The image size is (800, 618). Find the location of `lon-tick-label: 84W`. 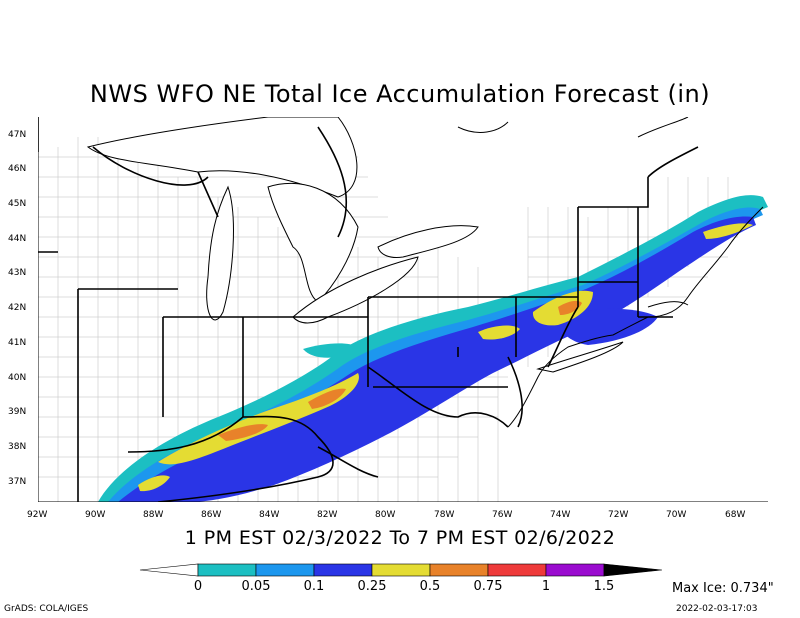

lon-tick-label: 84W is located at coordinates (269, 515).